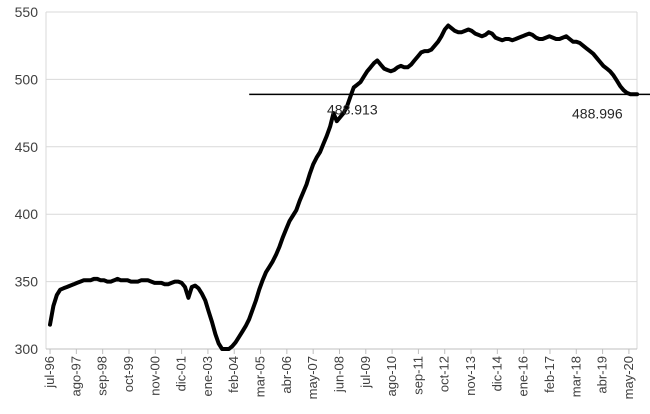 This screenshot has width=650, height=414. Describe the element at coordinates (181, 373) in the screenshot. I see `x-tick-label: dic-01` at that location.